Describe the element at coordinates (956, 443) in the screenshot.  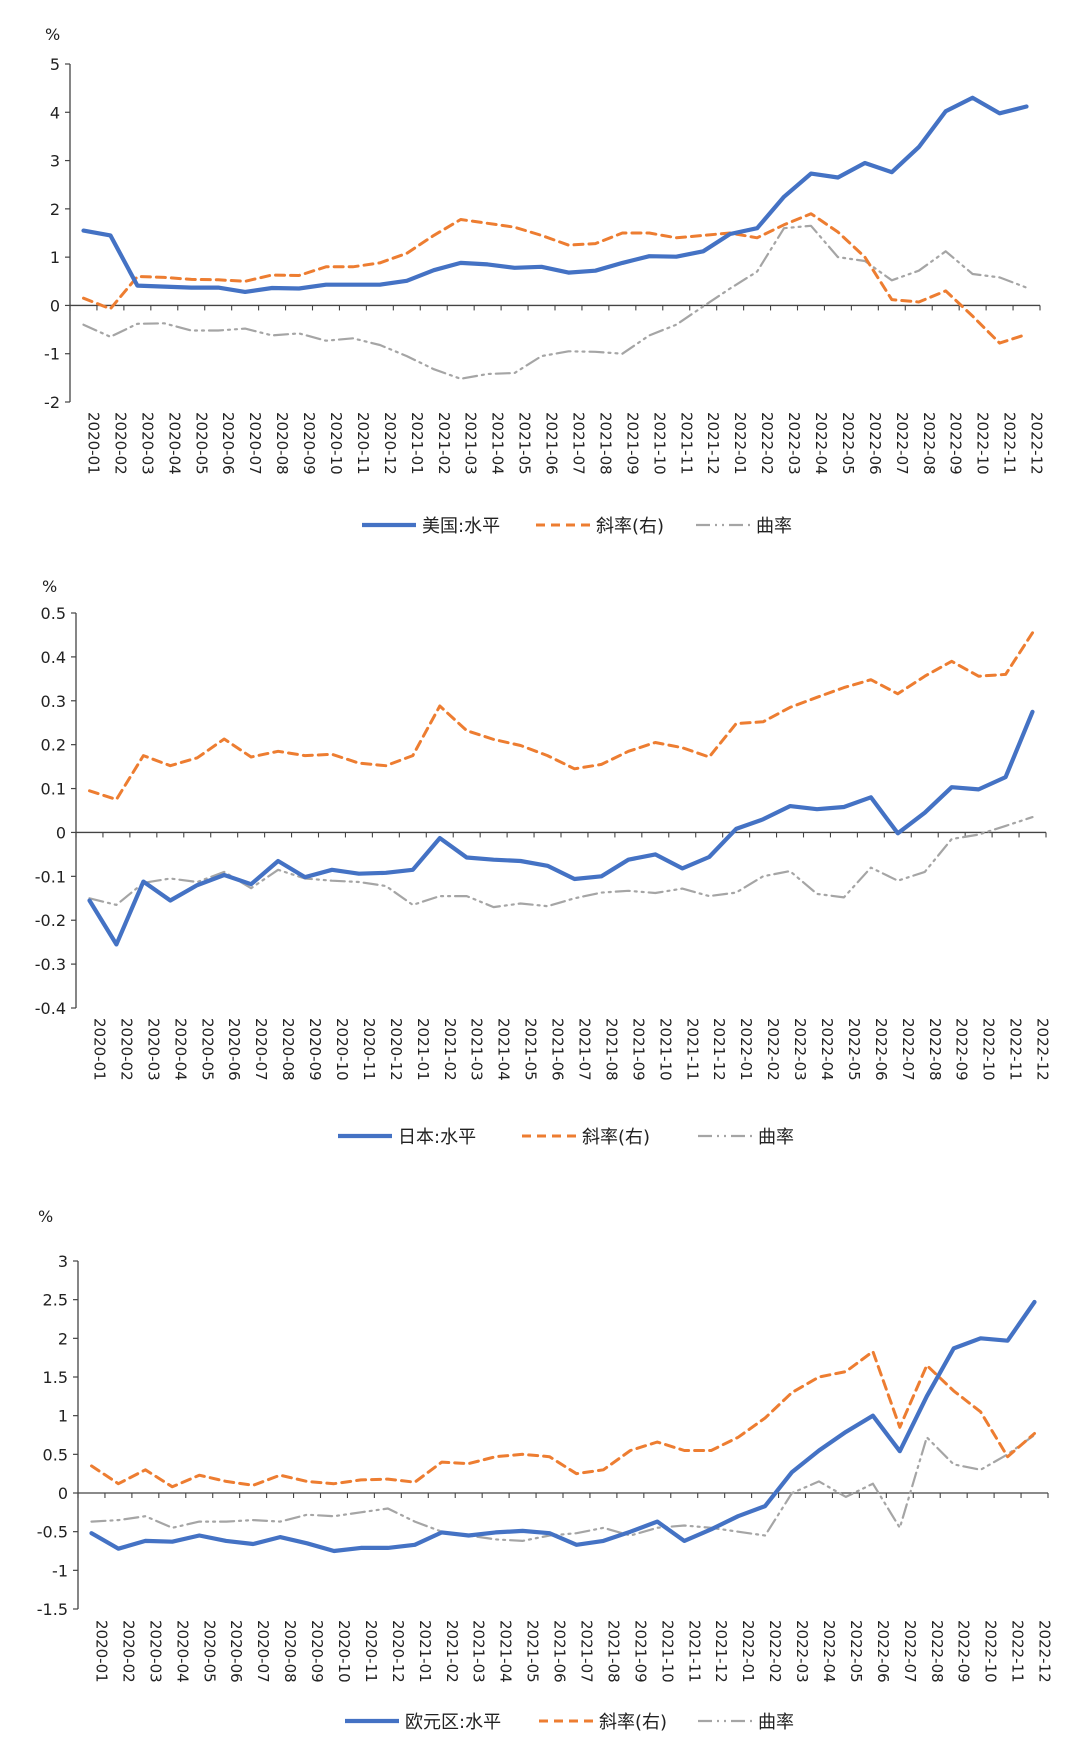
I see `x-tick-label: 2022-09` at that location.